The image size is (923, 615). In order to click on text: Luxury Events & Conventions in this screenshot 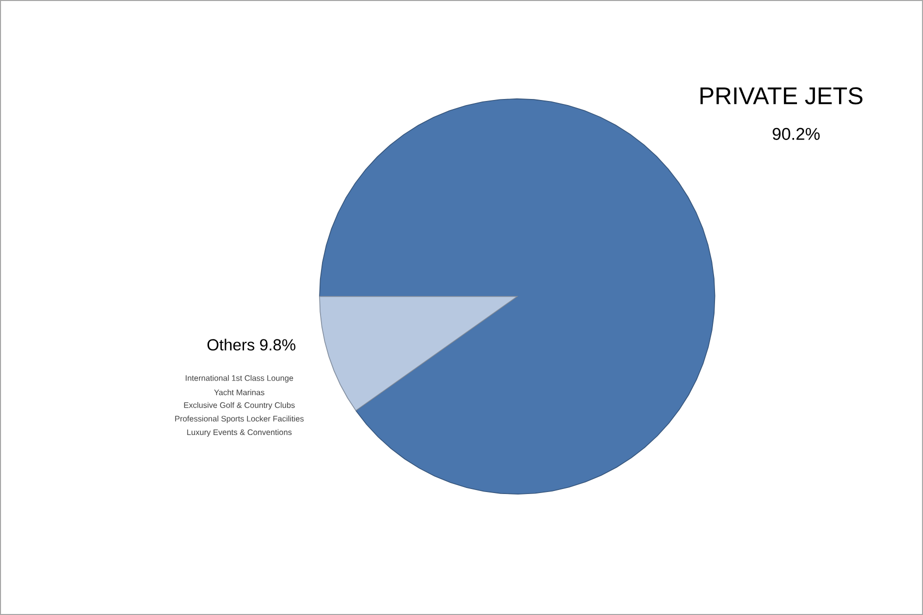, I will do `click(239, 433)`.